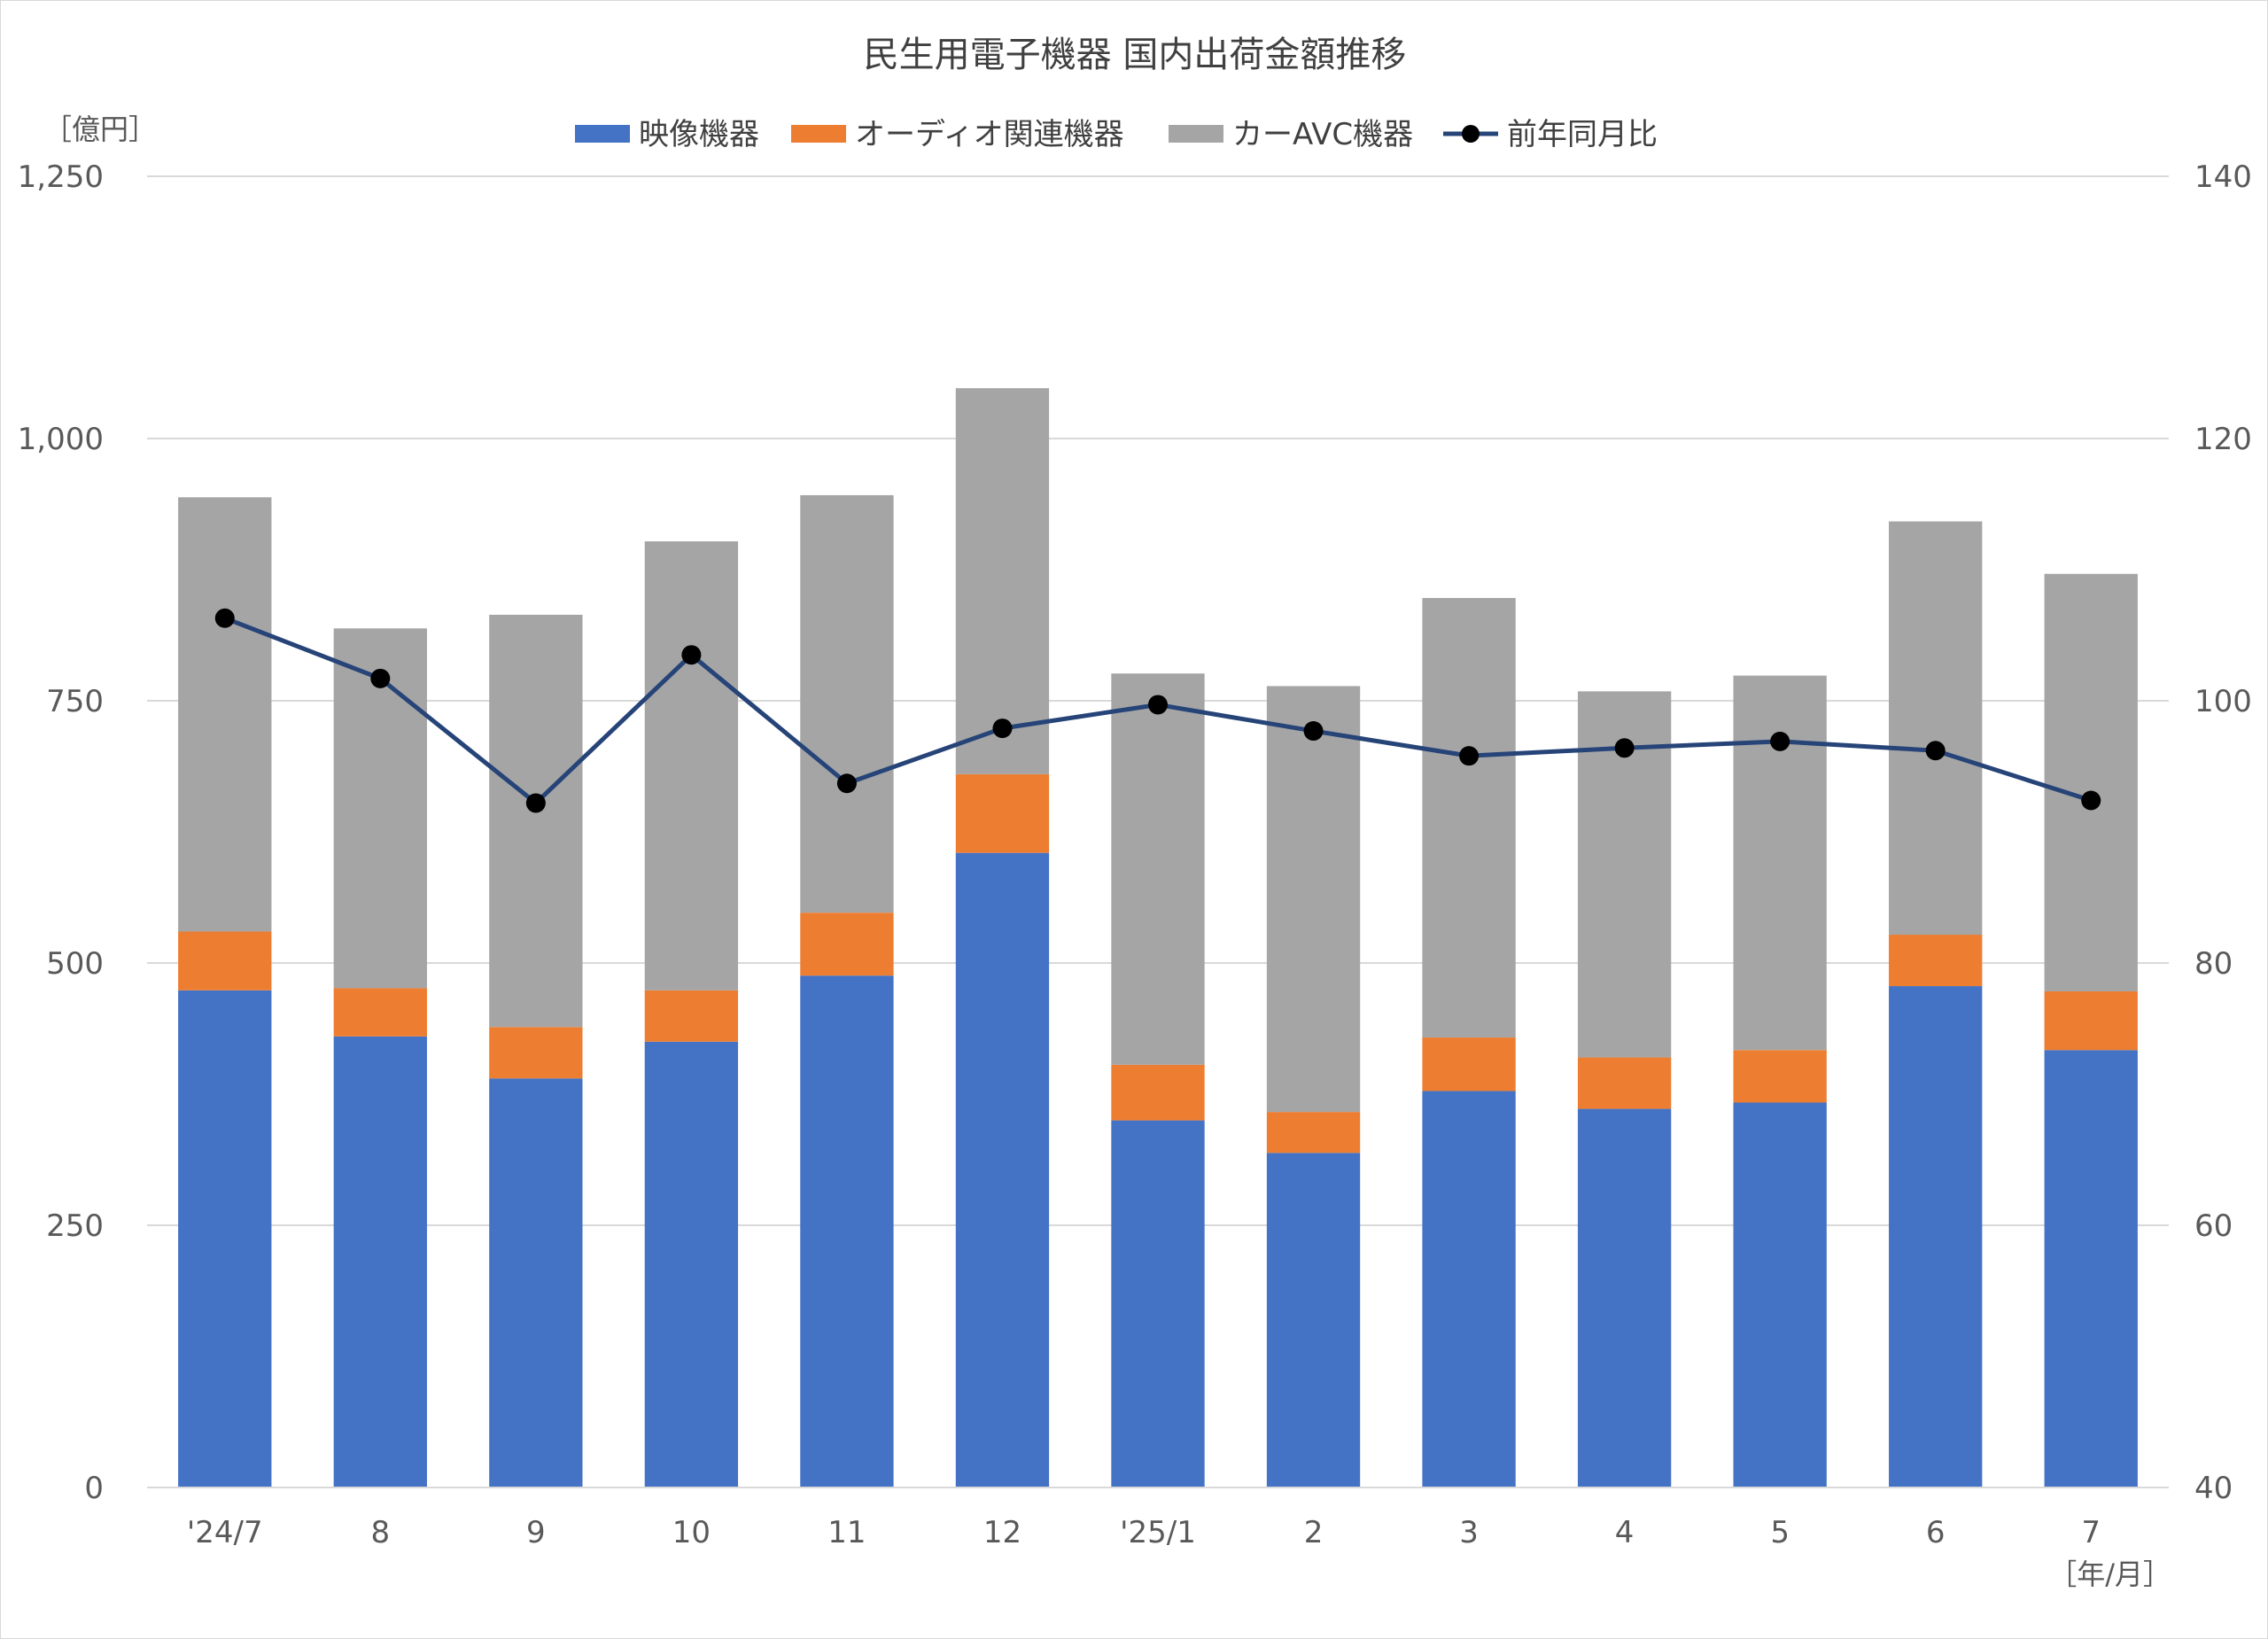 The height and width of the screenshot is (1639, 2268). Describe the element at coordinates (2223, 439) in the screenshot. I see `right-tick-label: 120` at that location.